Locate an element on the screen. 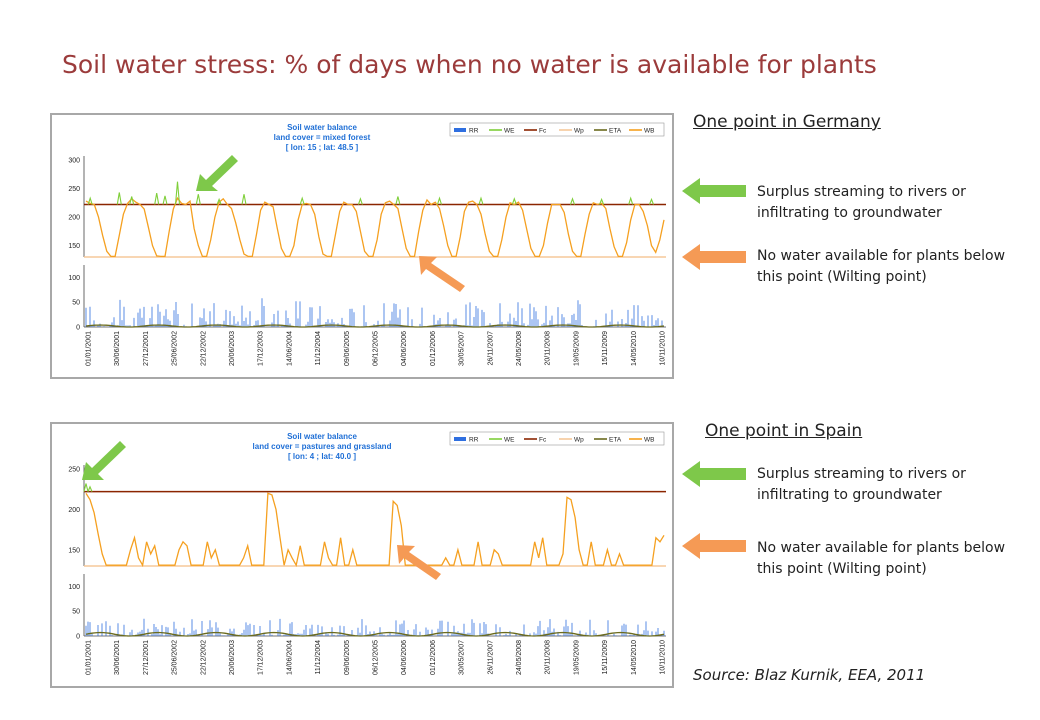 The width and height of the screenshot is (1040, 720). x-tick-label: 04/06/2006 is located at coordinates (404, 348).